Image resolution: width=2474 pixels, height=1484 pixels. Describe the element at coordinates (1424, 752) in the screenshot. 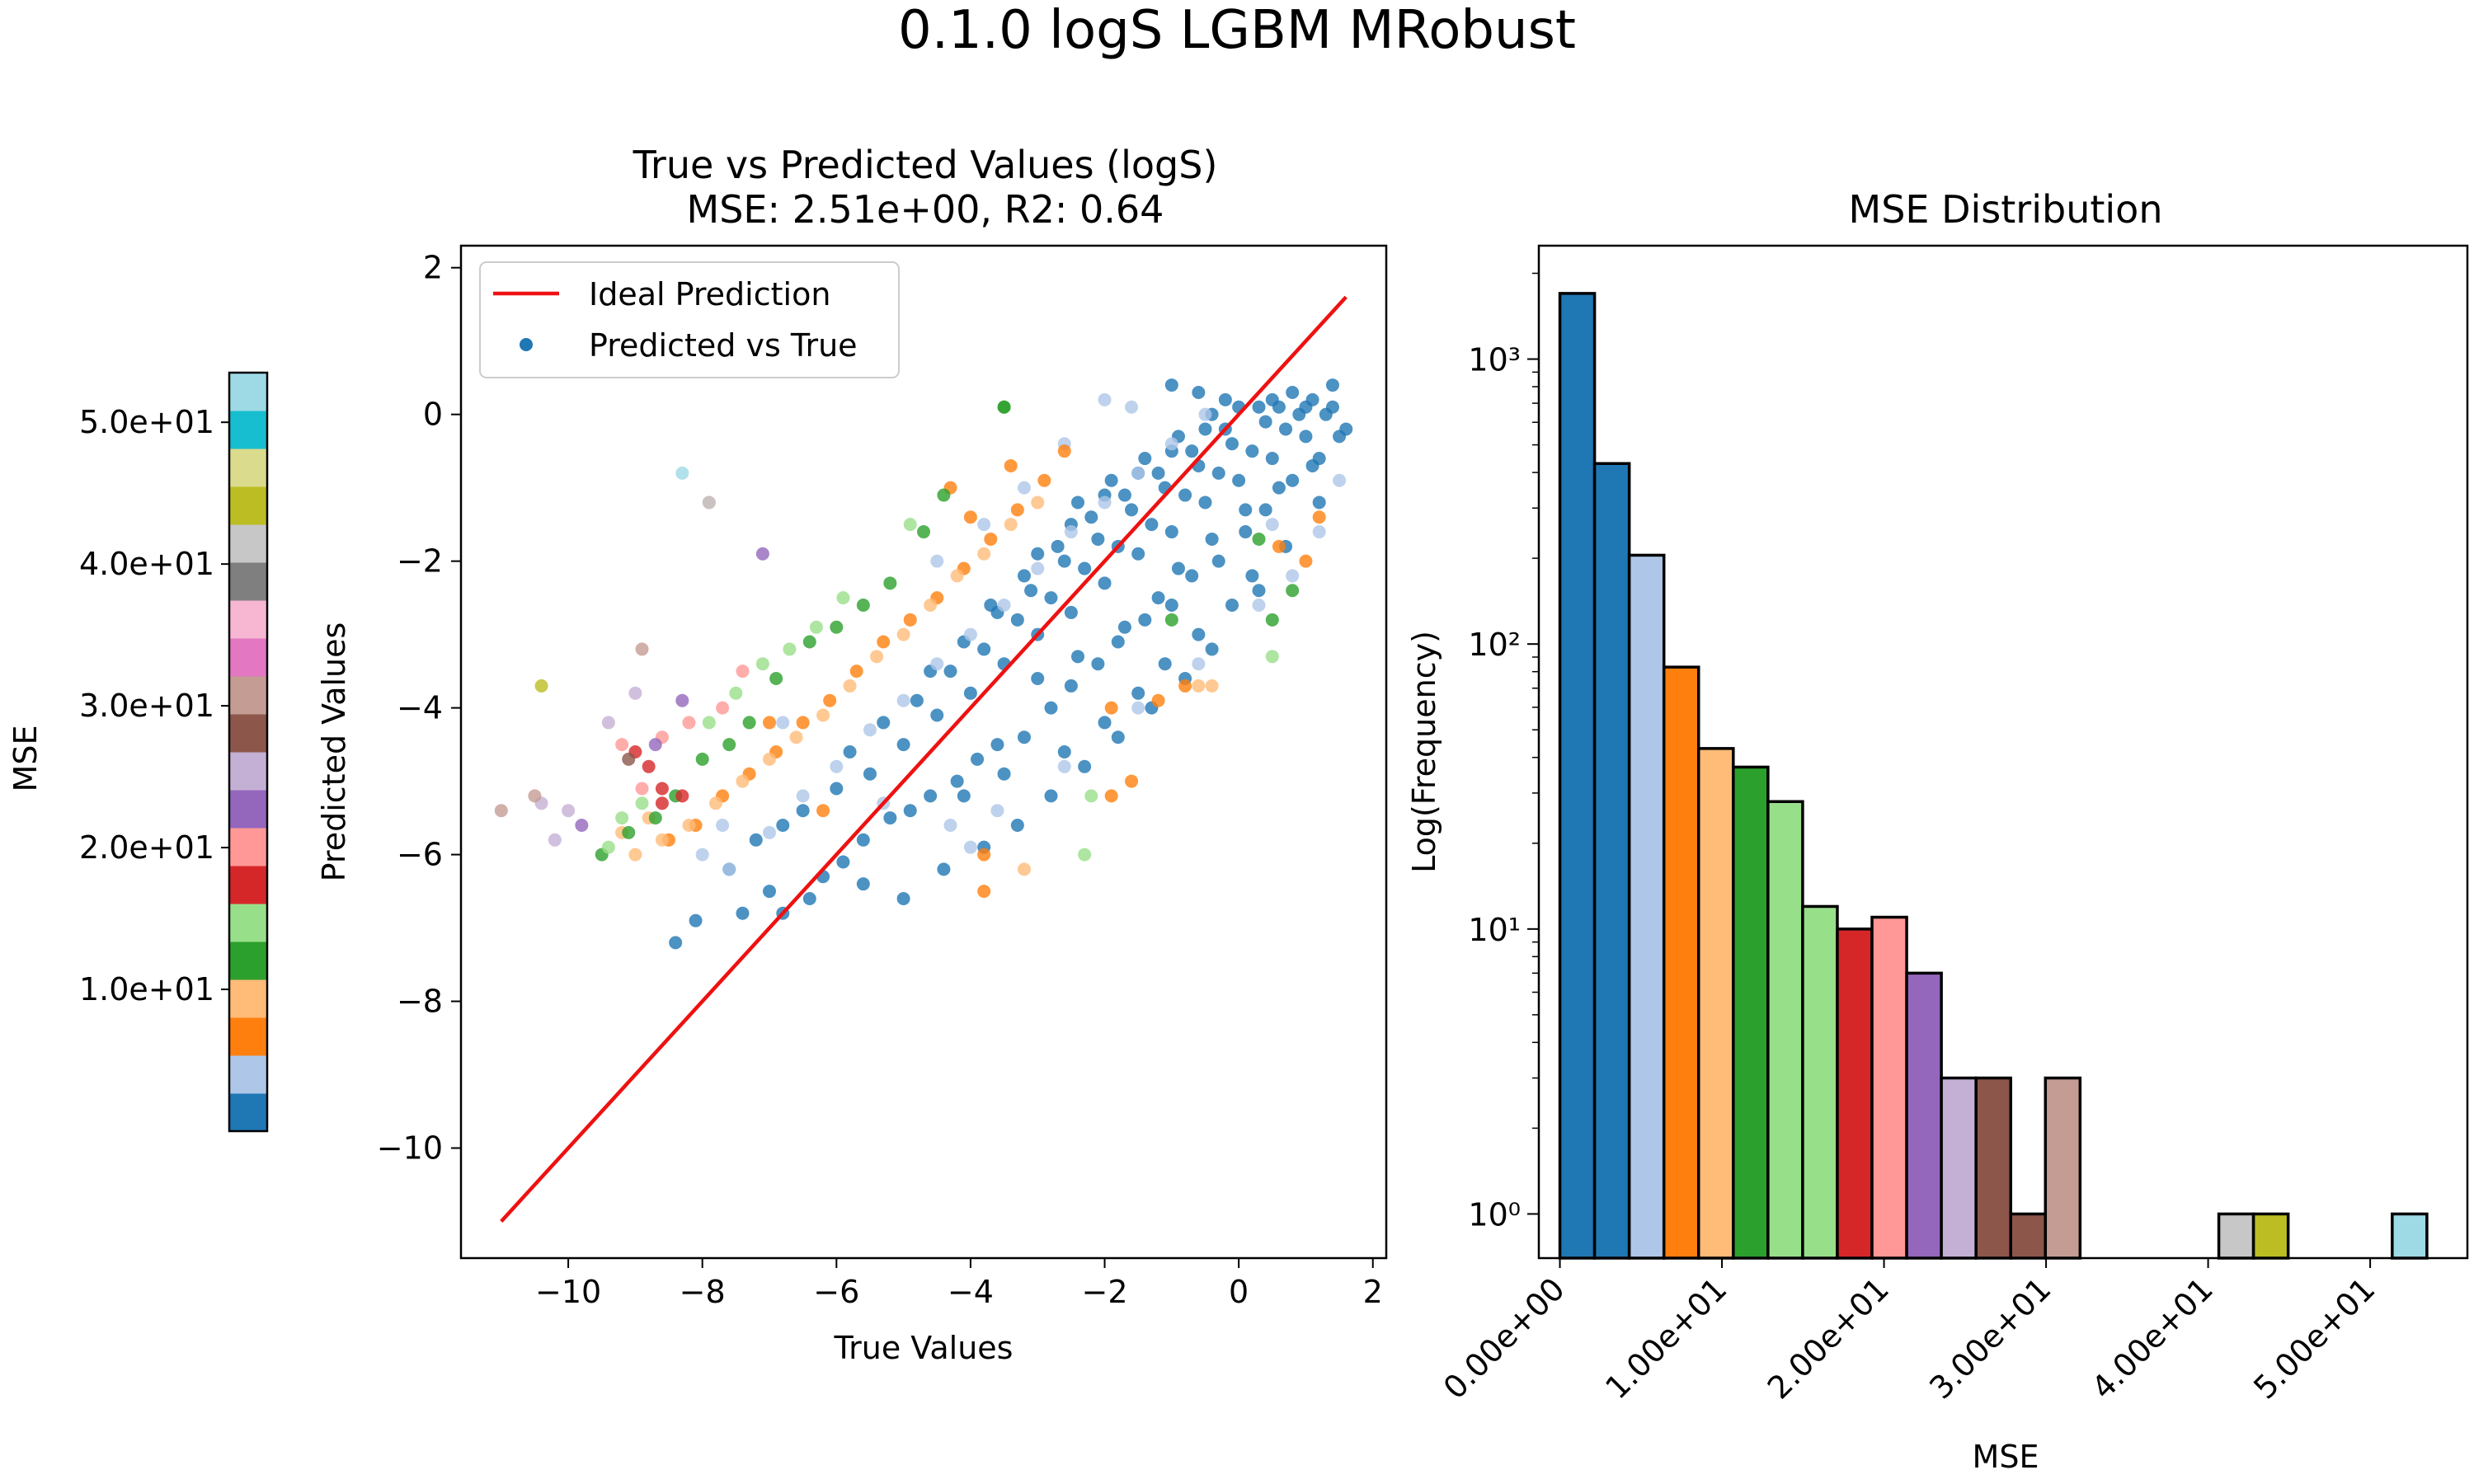

I see `histogram-y-label: Log(Frequency)` at that location.